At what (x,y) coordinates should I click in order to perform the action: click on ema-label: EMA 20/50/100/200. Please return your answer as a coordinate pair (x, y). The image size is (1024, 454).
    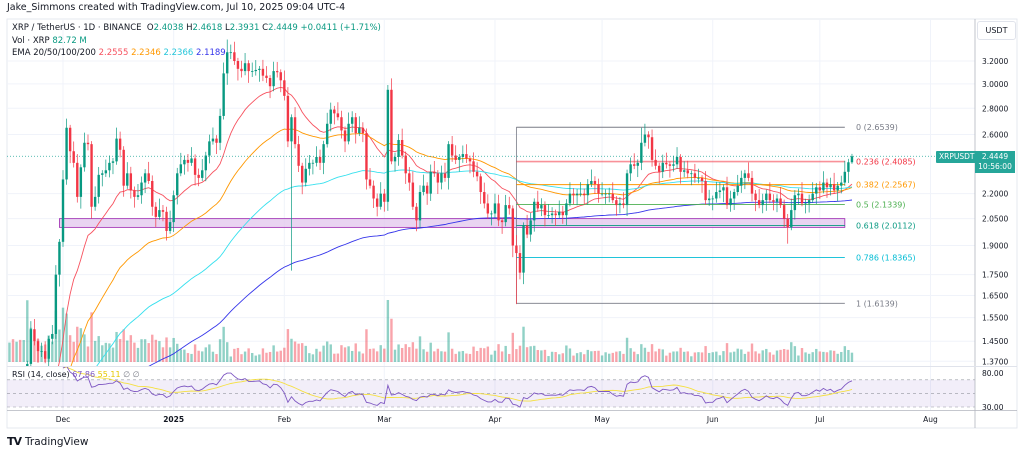
    Looking at the image, I should click on (54, 53).